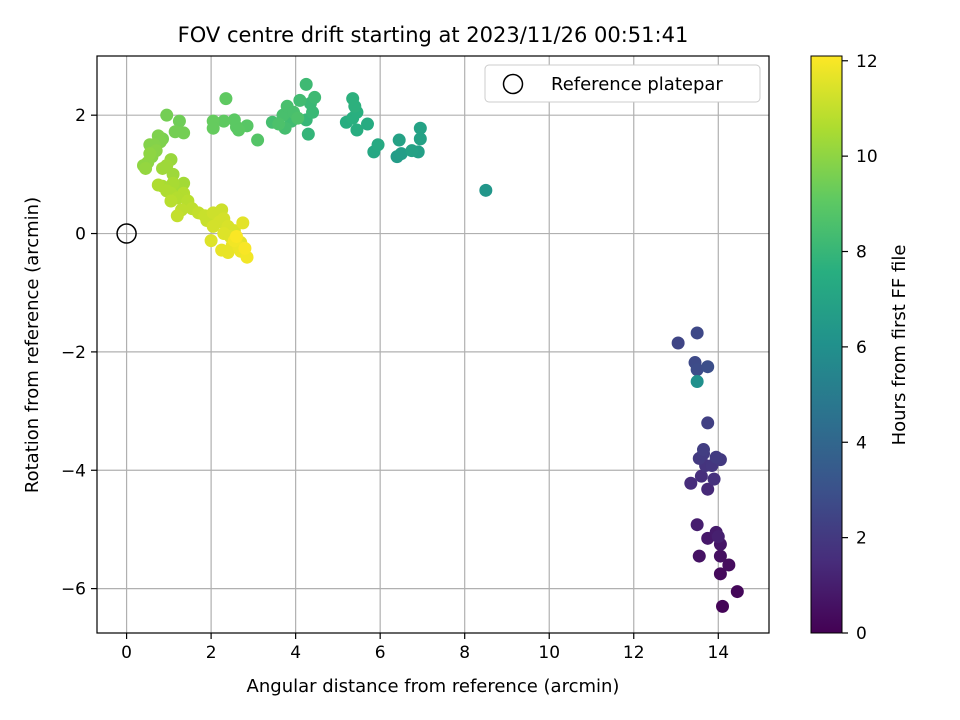 The width and height of the screenshot is (960, 720). I want to click on x-tick-label: 4, so click(295, 653).